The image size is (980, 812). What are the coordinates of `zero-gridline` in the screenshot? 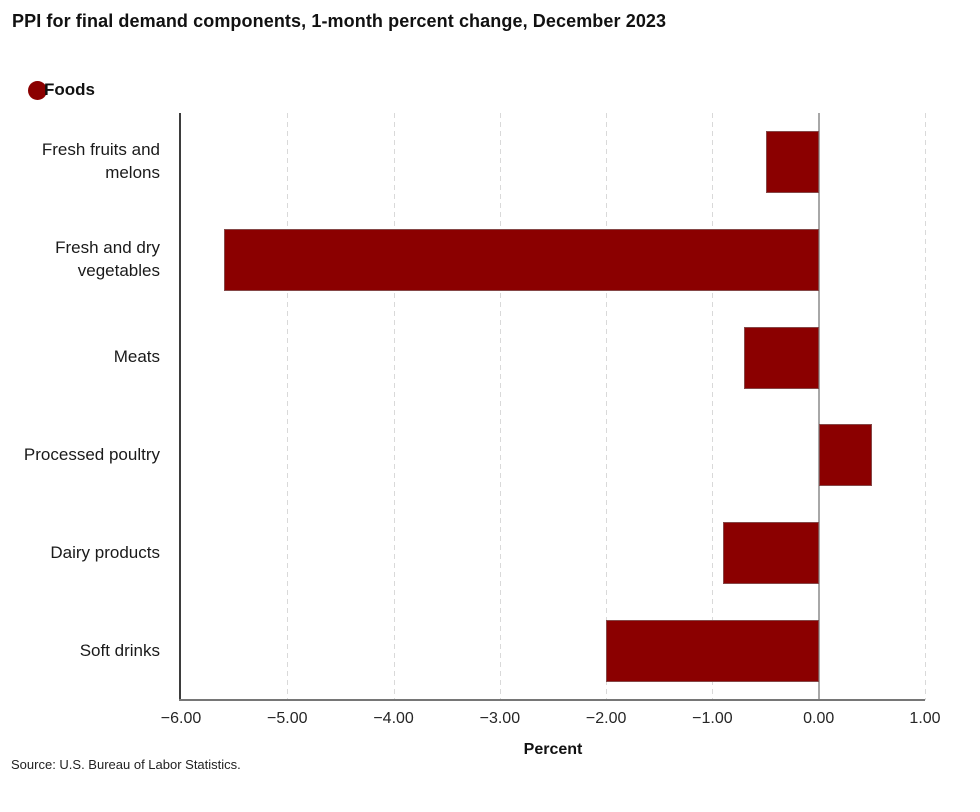 It's located at (818, 406).